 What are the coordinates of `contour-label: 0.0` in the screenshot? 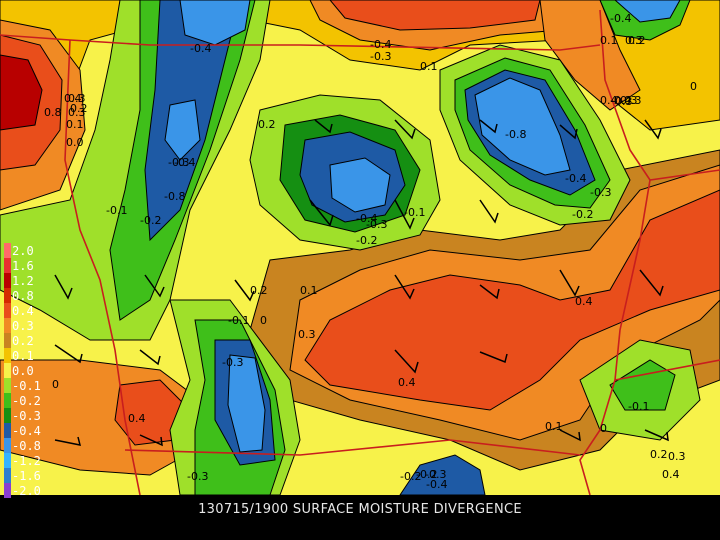 It's located at (75, 142).